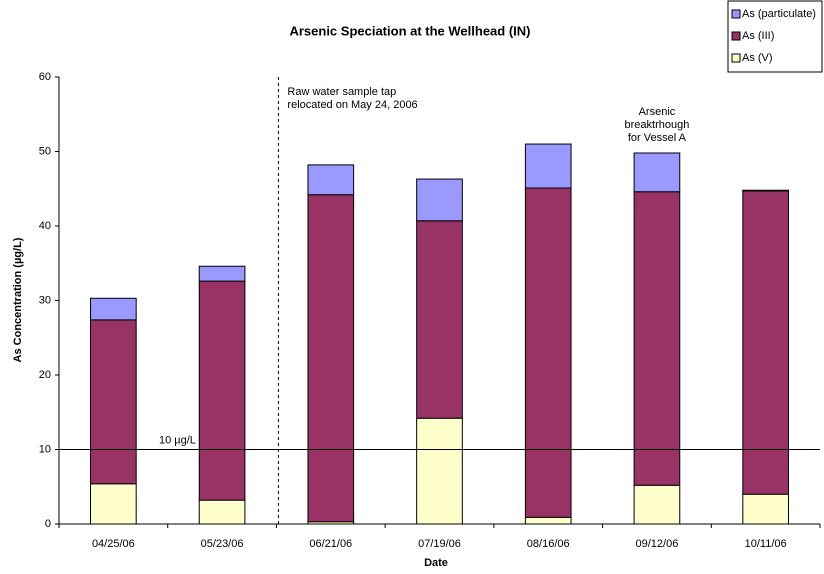  What do you see at coordinates (48, 524) in the screenshot?
I see `y-tick-label: 0` at bounding box center [48, 524].